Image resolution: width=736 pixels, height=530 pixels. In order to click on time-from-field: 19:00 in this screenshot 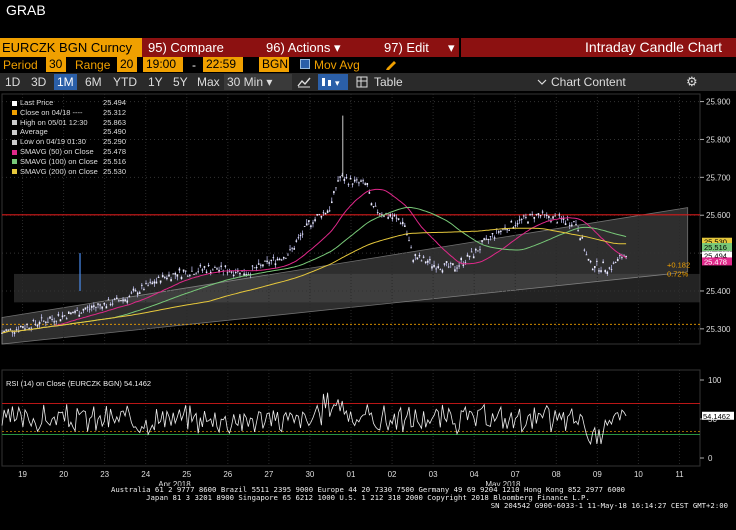, I will do `click(163, 64)`.